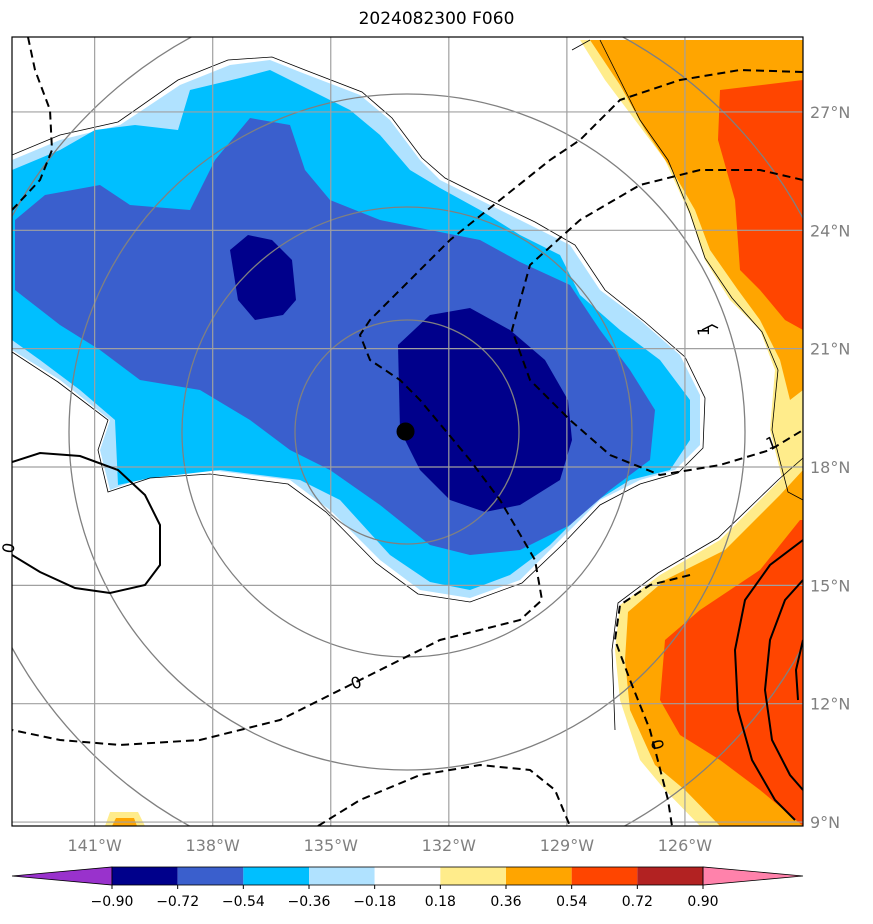 This screenshot has width=873, height=924. Describe the element at coordinates (440, 902) in the screenshot. I see `colorbar-label: 0.18` at that location.